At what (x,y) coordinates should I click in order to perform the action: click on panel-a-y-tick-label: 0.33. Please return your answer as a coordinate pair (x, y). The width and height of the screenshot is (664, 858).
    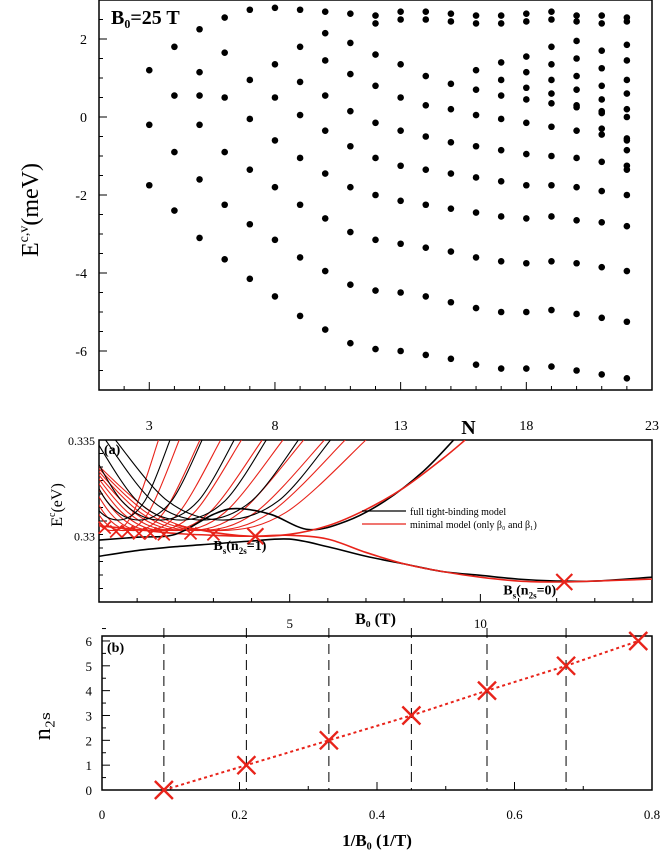
    Looking at the image, I should click on (84, 536).